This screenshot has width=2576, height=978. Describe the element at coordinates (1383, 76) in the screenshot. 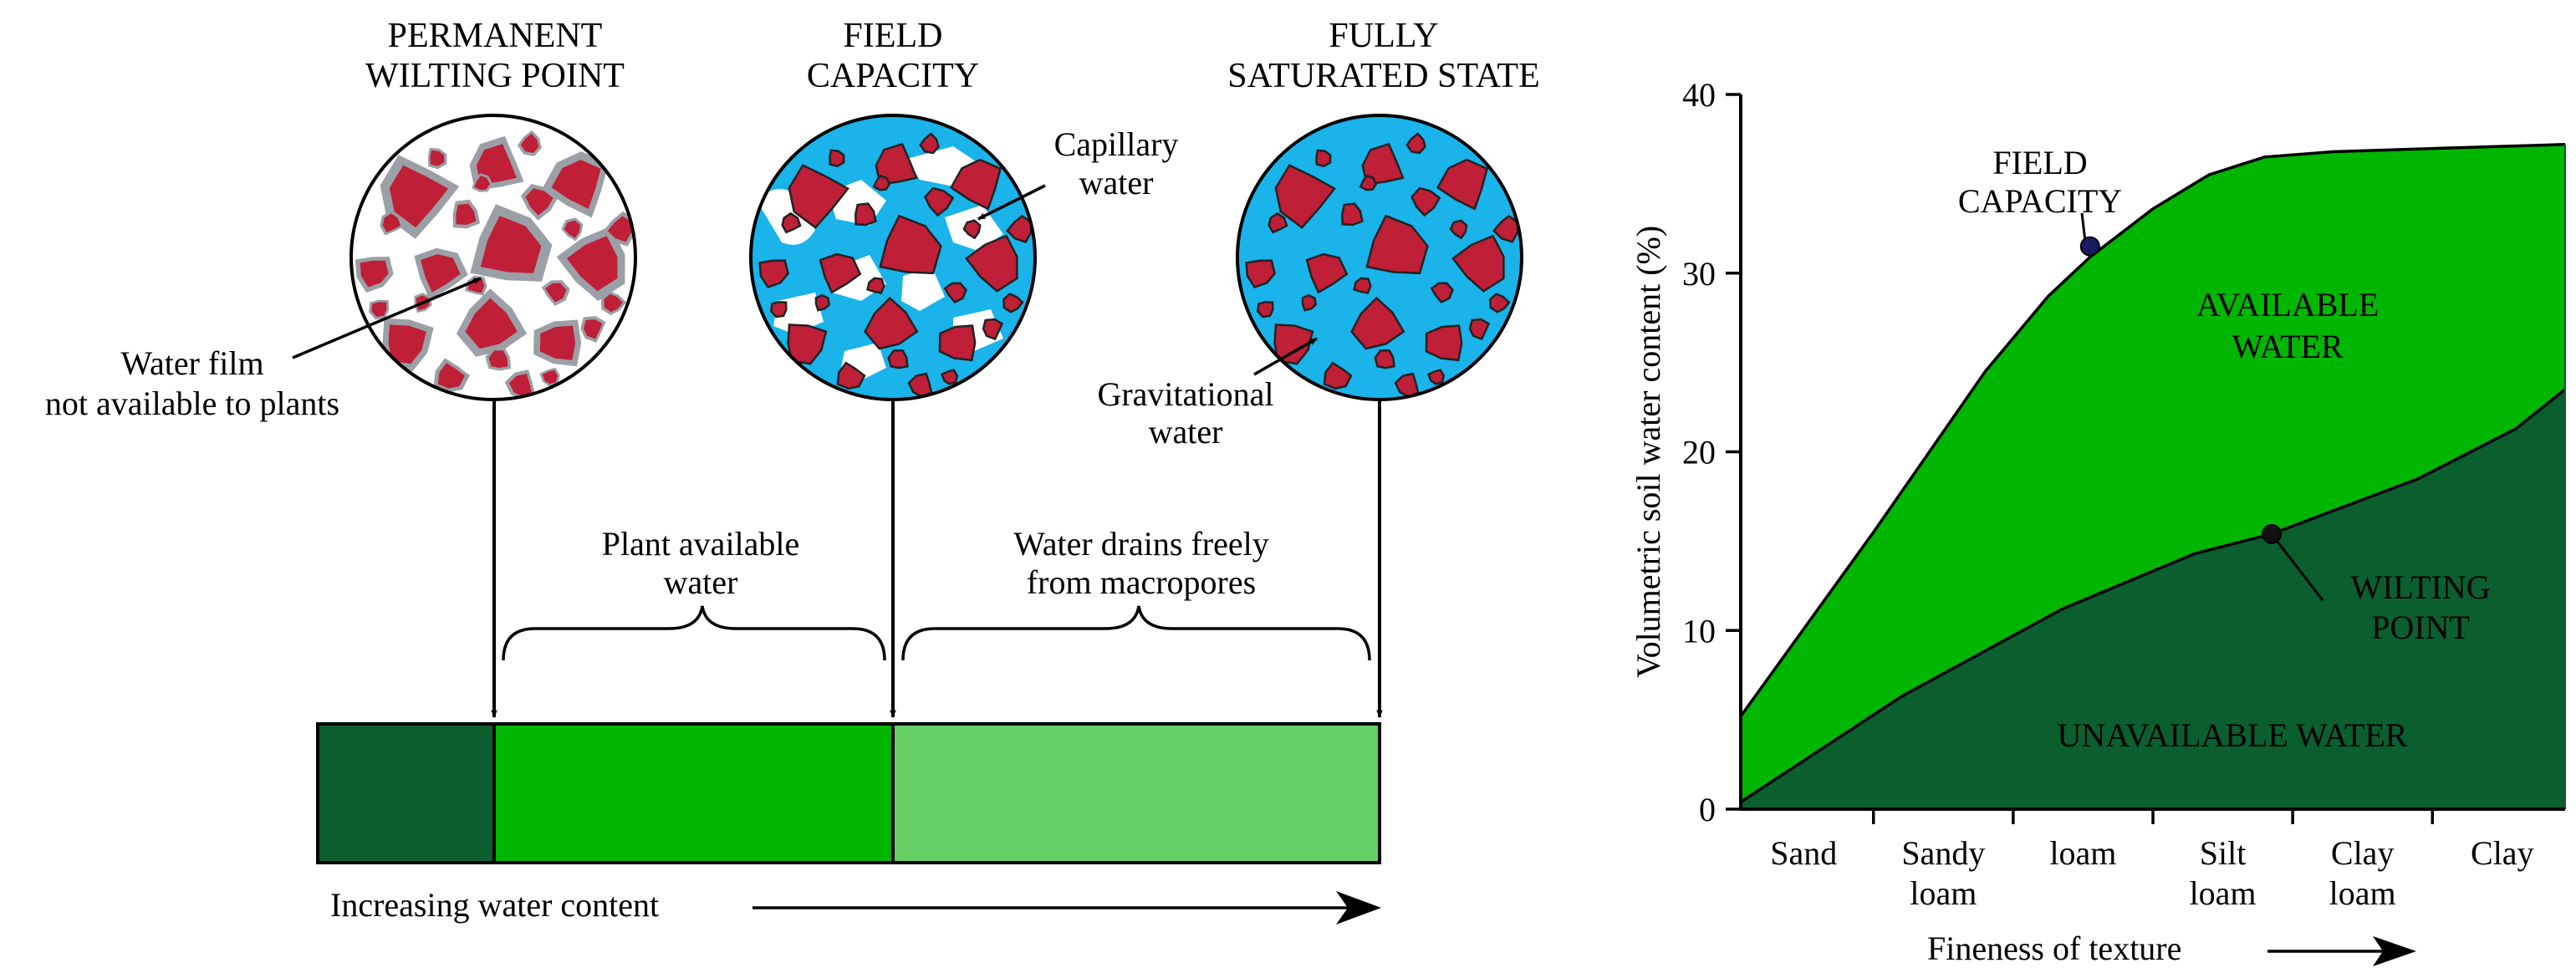

I see `saturated-title-line2: SATURATED STATE` at that location.